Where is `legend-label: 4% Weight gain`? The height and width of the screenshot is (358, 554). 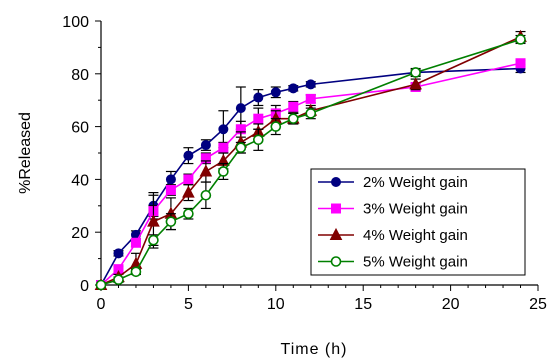
legend-label: 4% Weight gain is located at coordinates (415, 235).